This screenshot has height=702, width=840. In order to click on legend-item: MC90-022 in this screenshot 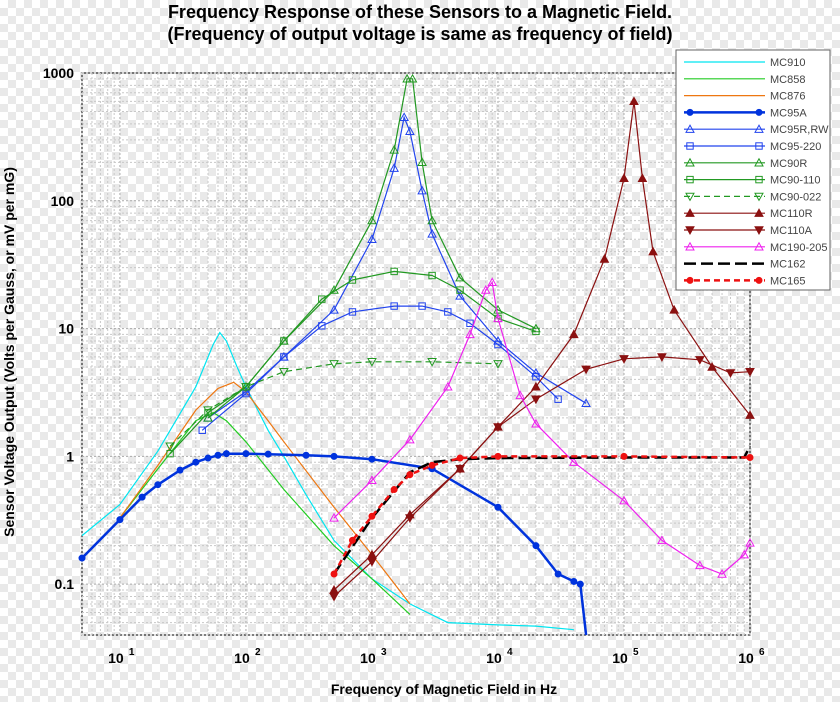, I will do `click(752, 197)`.